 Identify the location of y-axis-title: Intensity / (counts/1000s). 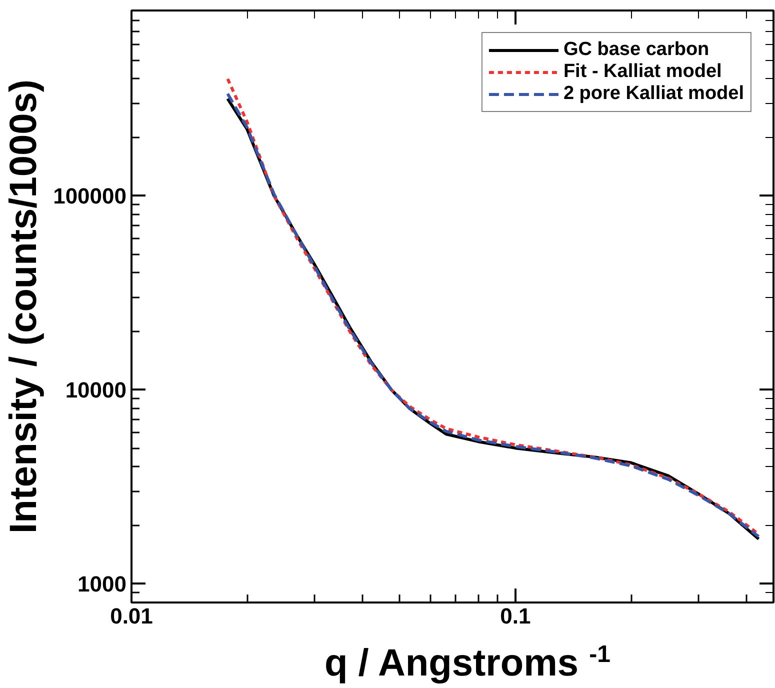
(24, 306).